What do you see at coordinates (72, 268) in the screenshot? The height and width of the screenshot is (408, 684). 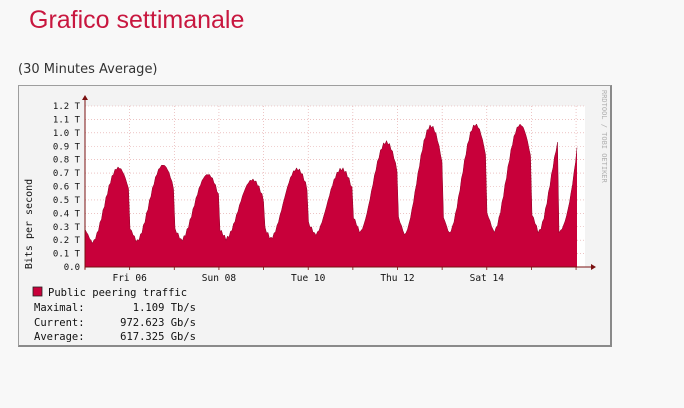 I see `y-tick-label: 0.0` at bounding box center [72, 268].